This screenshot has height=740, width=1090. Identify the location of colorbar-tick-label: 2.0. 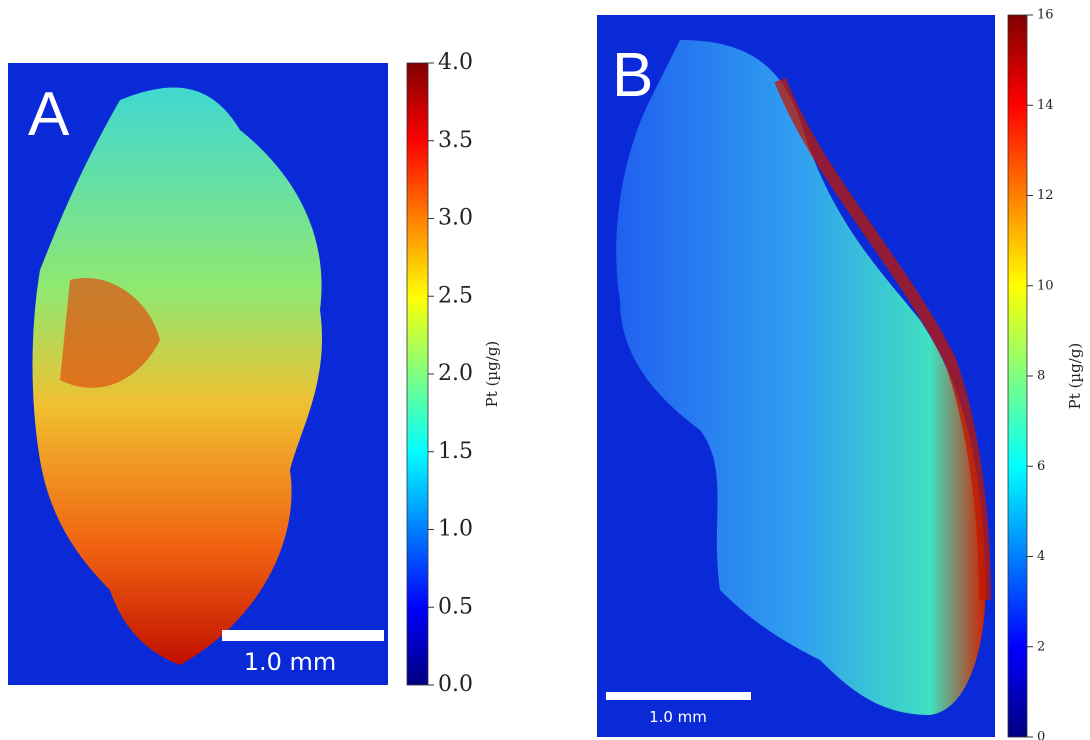
(455, 373).